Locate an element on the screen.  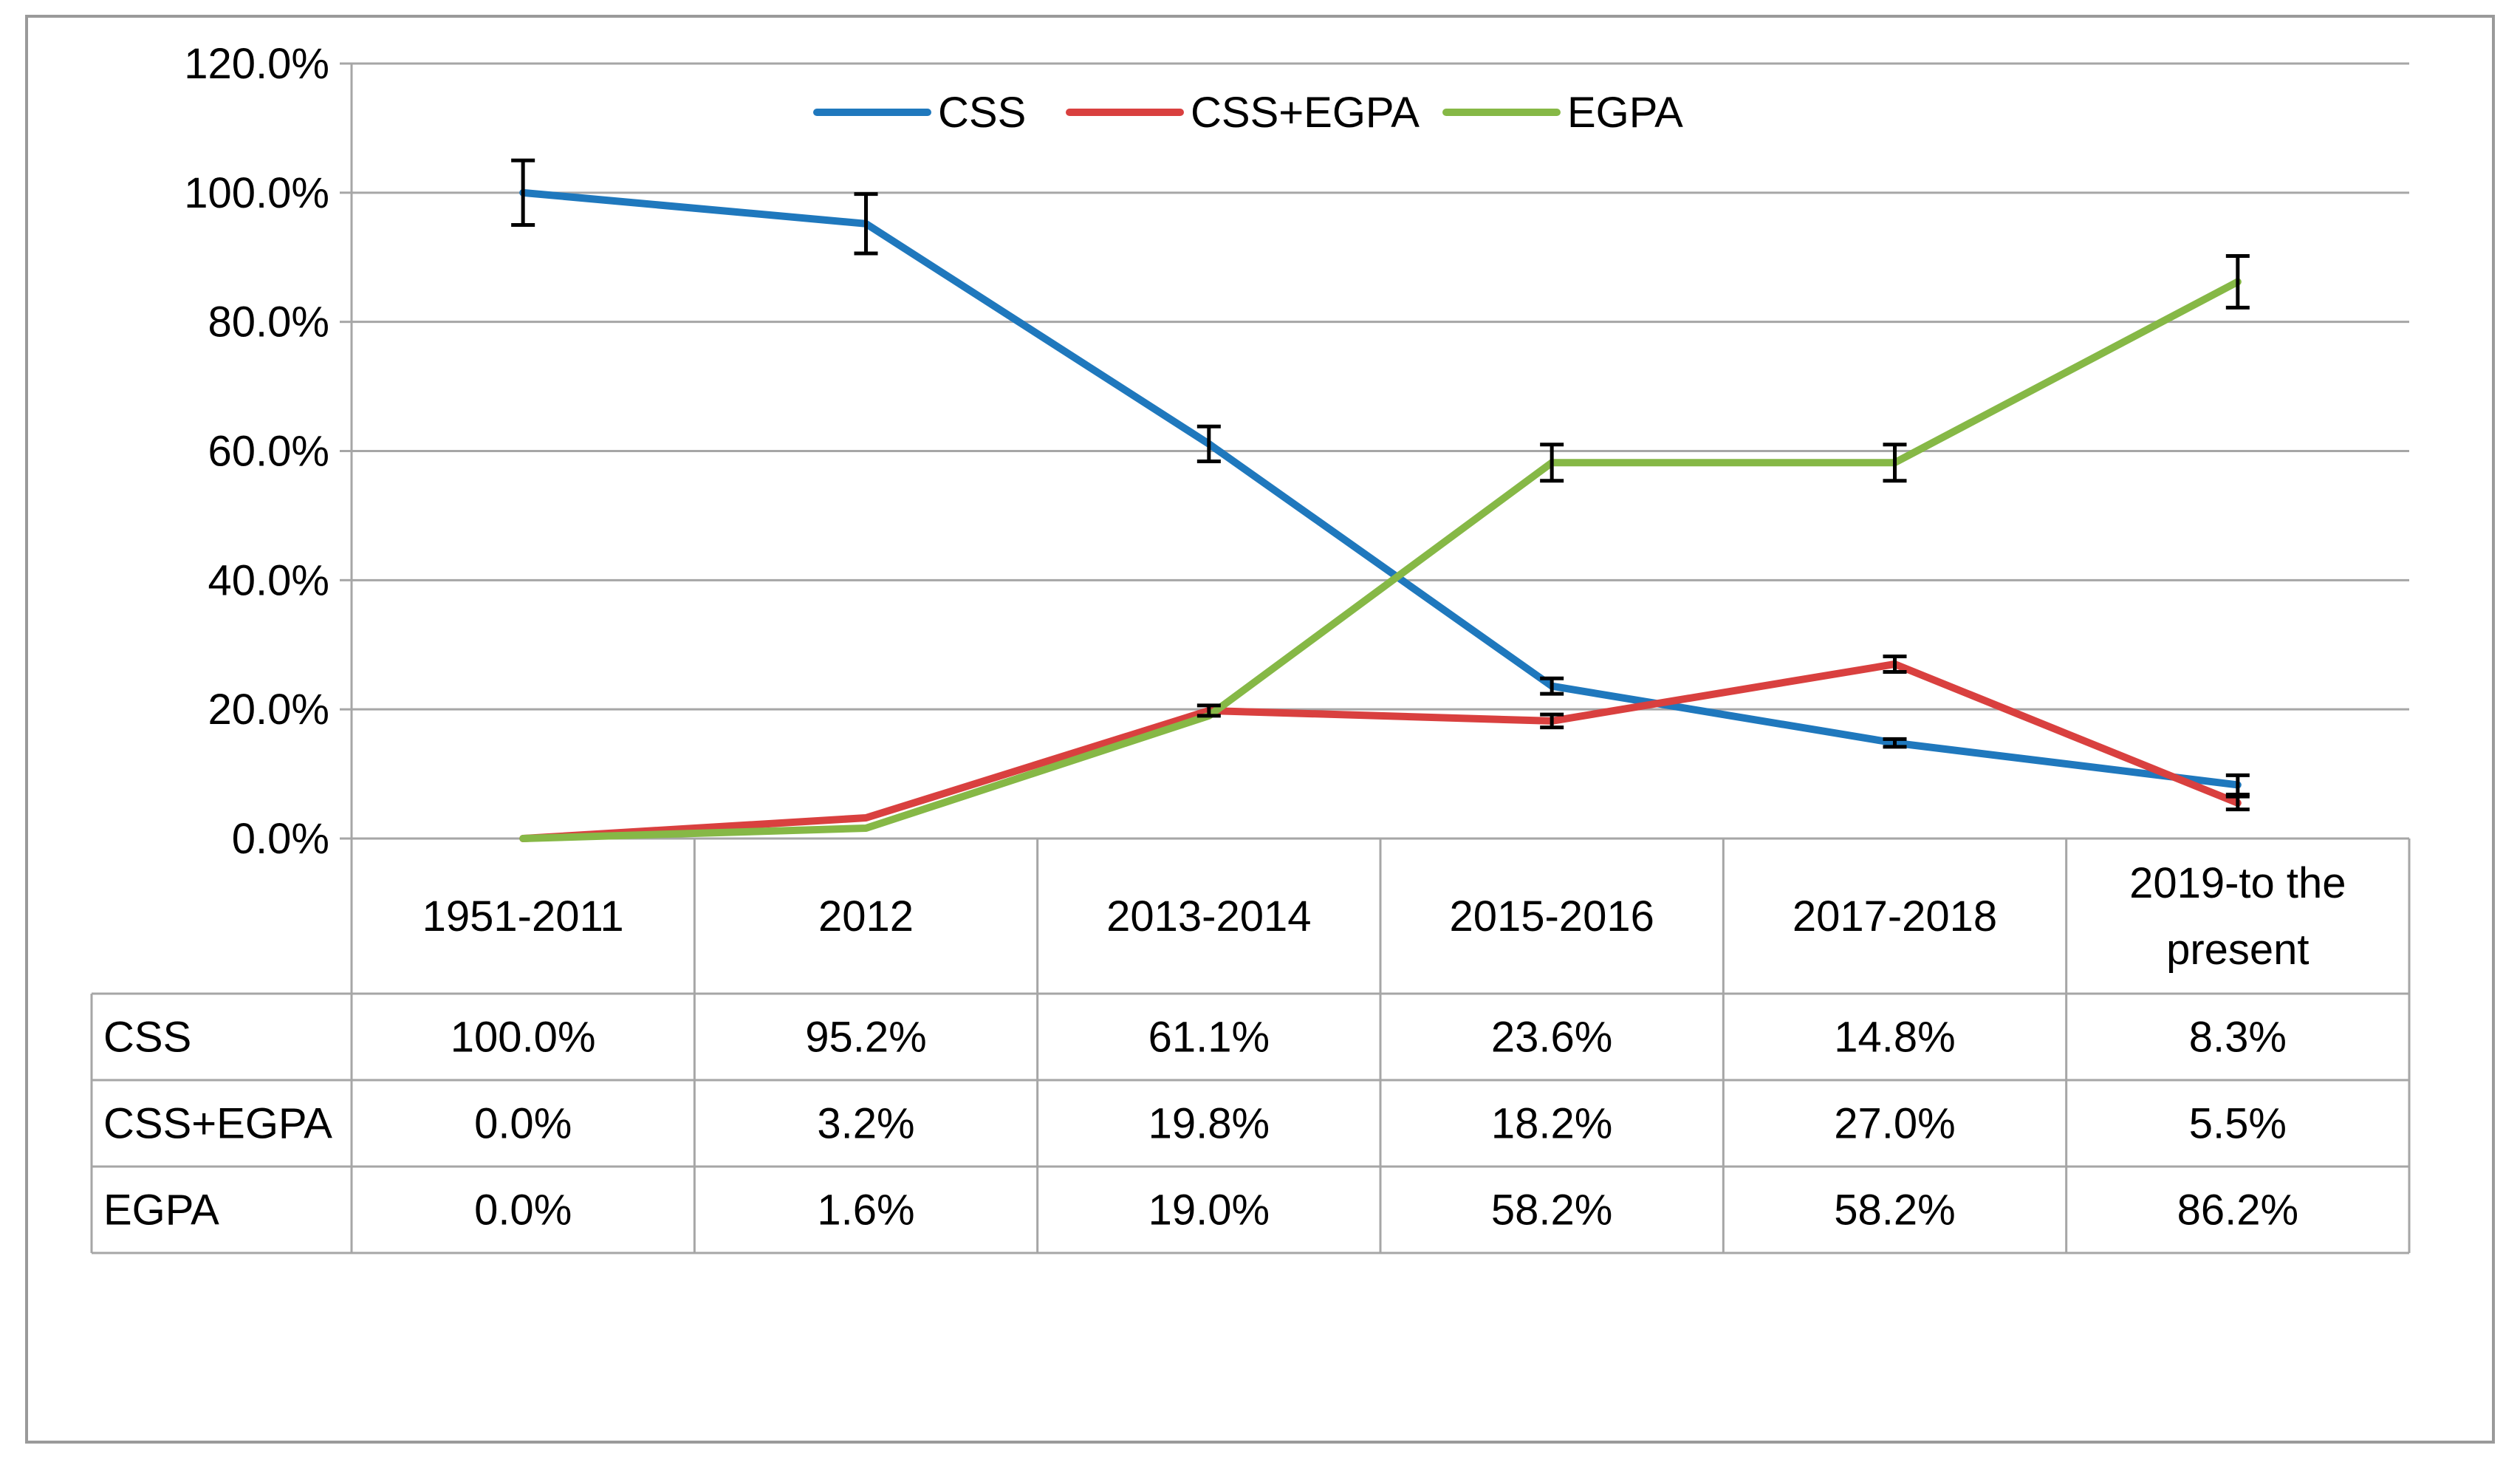
y-tick-label: 0.0% is located at coordinates (280, 839).